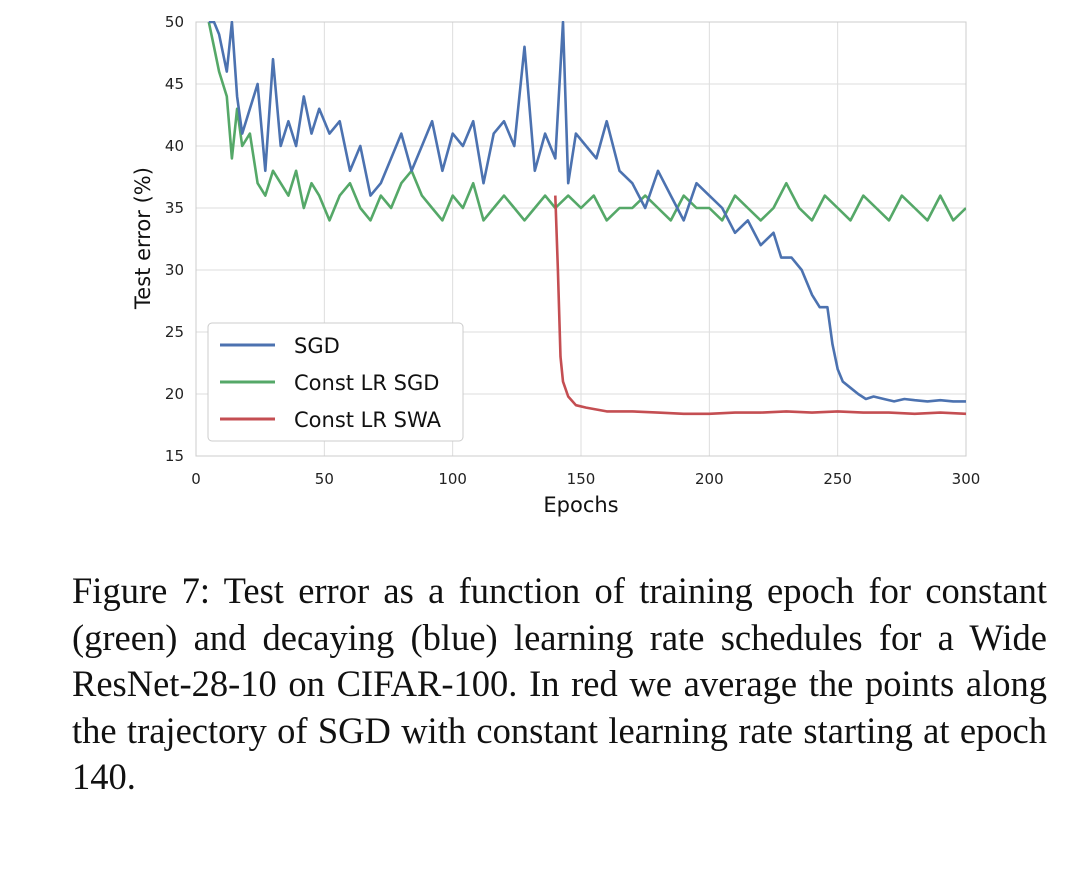  I want to click on x-tick-label: 150, so click(581, 479).